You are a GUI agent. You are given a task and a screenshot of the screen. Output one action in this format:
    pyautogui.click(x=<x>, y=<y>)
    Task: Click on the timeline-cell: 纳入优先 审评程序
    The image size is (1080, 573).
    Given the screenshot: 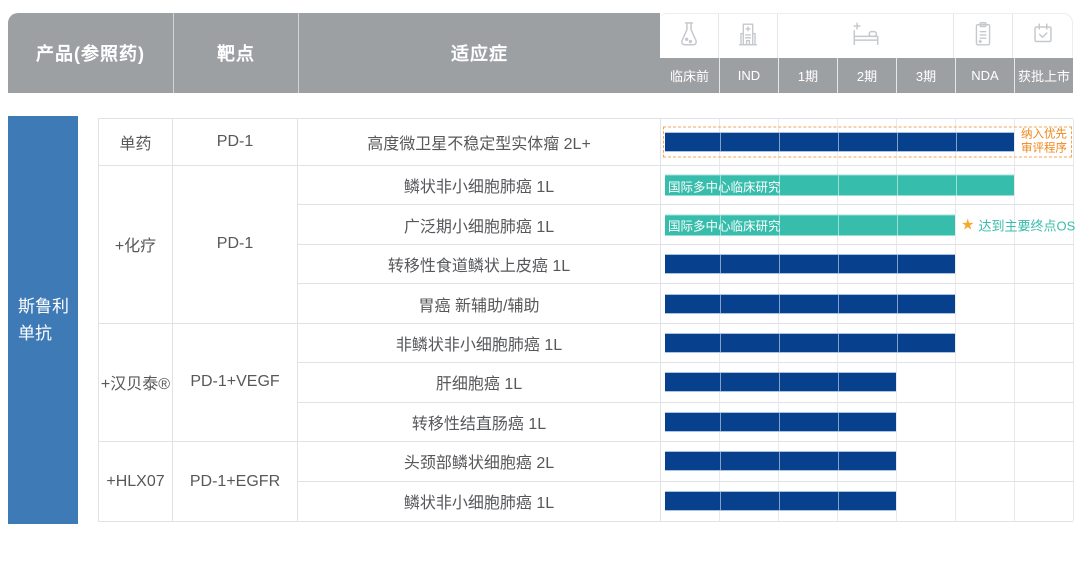 What is the action you would take?
    pyautogui.click(x=867, y=142)
    